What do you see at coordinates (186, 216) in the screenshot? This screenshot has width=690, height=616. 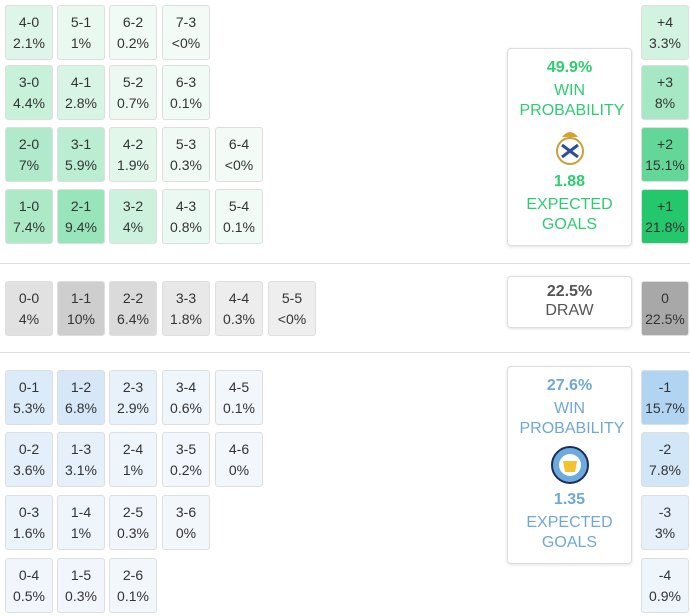 I see `score-cell: 4-3 0.8%` at bounding box center [186, 216].